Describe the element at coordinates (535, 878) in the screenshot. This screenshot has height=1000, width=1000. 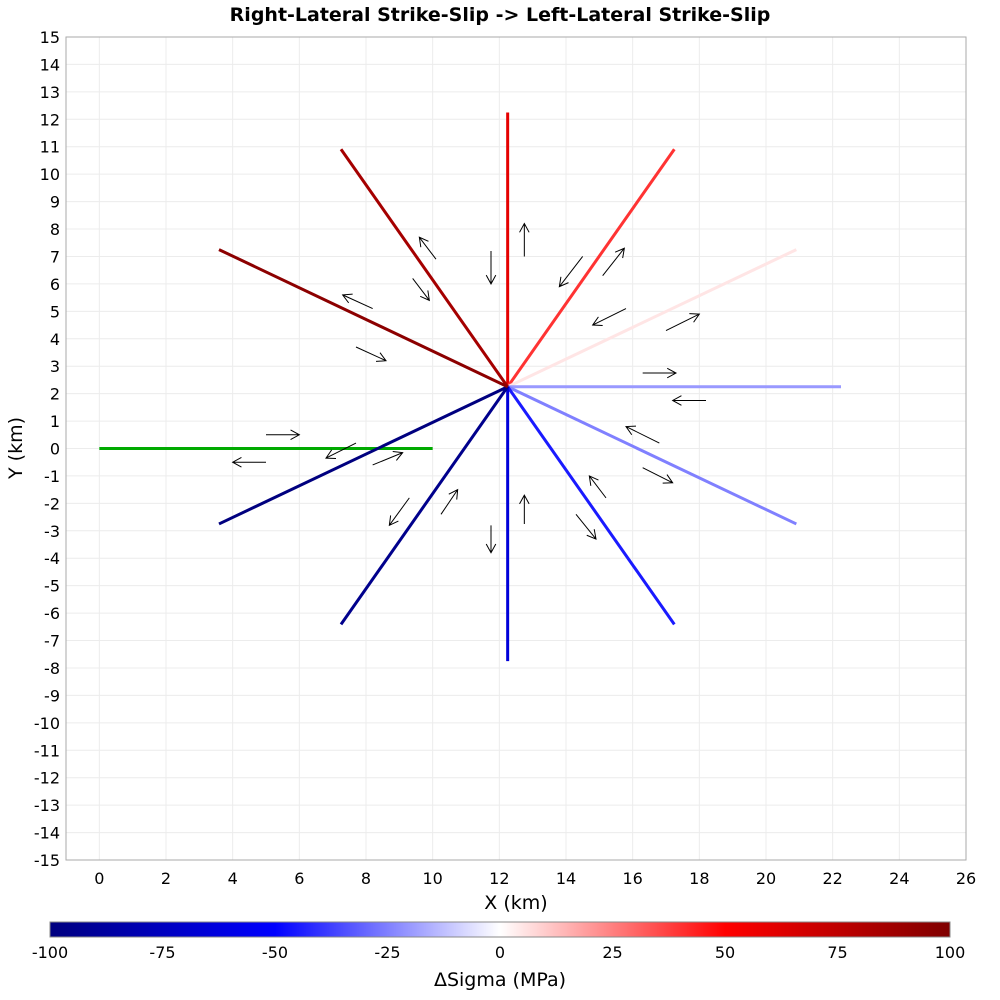
I see `x-axis-ticks: 0 2 4 6 8 10 12 14 16 18 20 22 24 26` at that location.